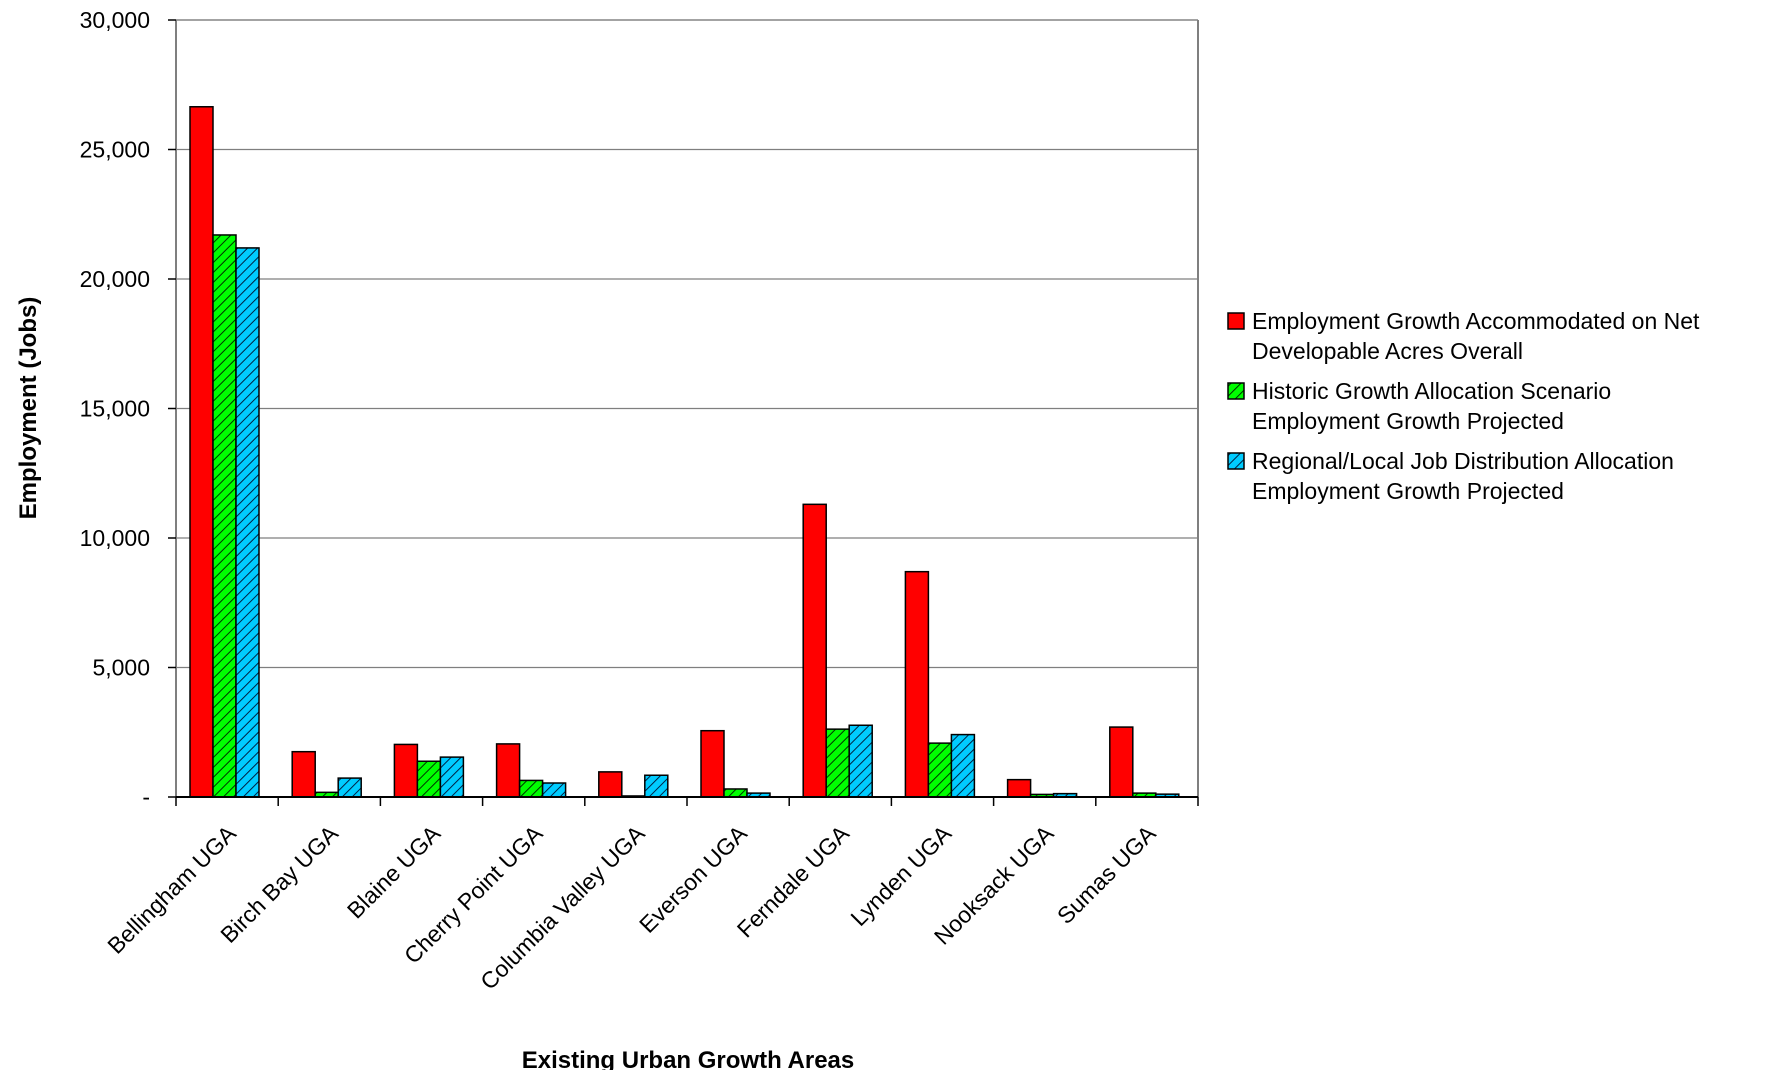 This screenshot has width=1790, height=1070. What do you see at coordinates (837, 763) in the screenshot?
I see `bar-s1-c6` at bounding box center [837, 763].